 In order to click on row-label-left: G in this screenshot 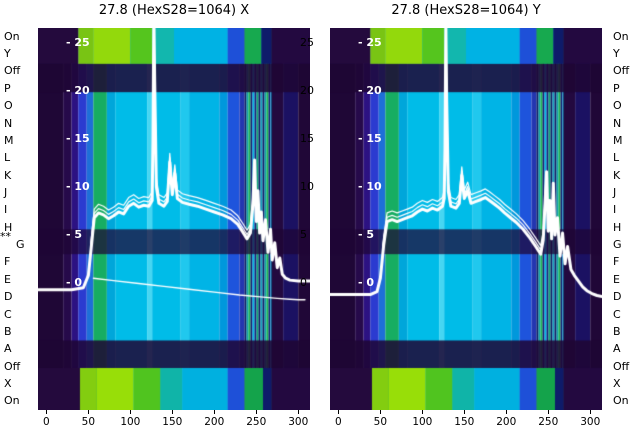, I will do `click(20, 245)`.